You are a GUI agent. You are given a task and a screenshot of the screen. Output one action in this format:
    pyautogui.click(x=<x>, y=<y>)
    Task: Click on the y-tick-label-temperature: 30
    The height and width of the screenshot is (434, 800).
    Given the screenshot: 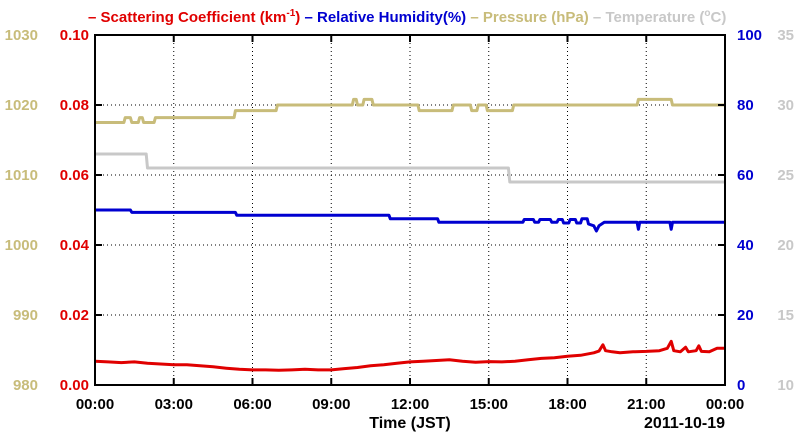 What is the action you would take?
    pyautogui.click(x=785, y=105)
    